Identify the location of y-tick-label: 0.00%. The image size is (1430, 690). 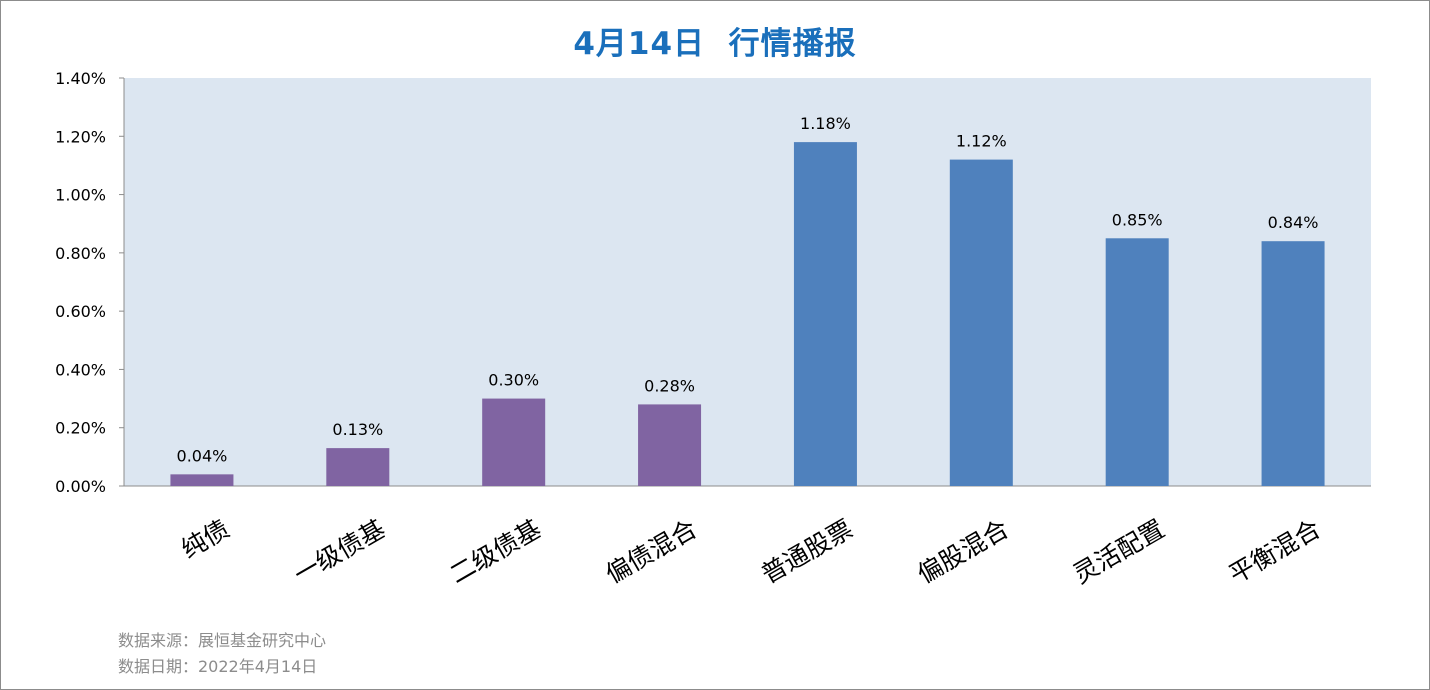
(80, 486).